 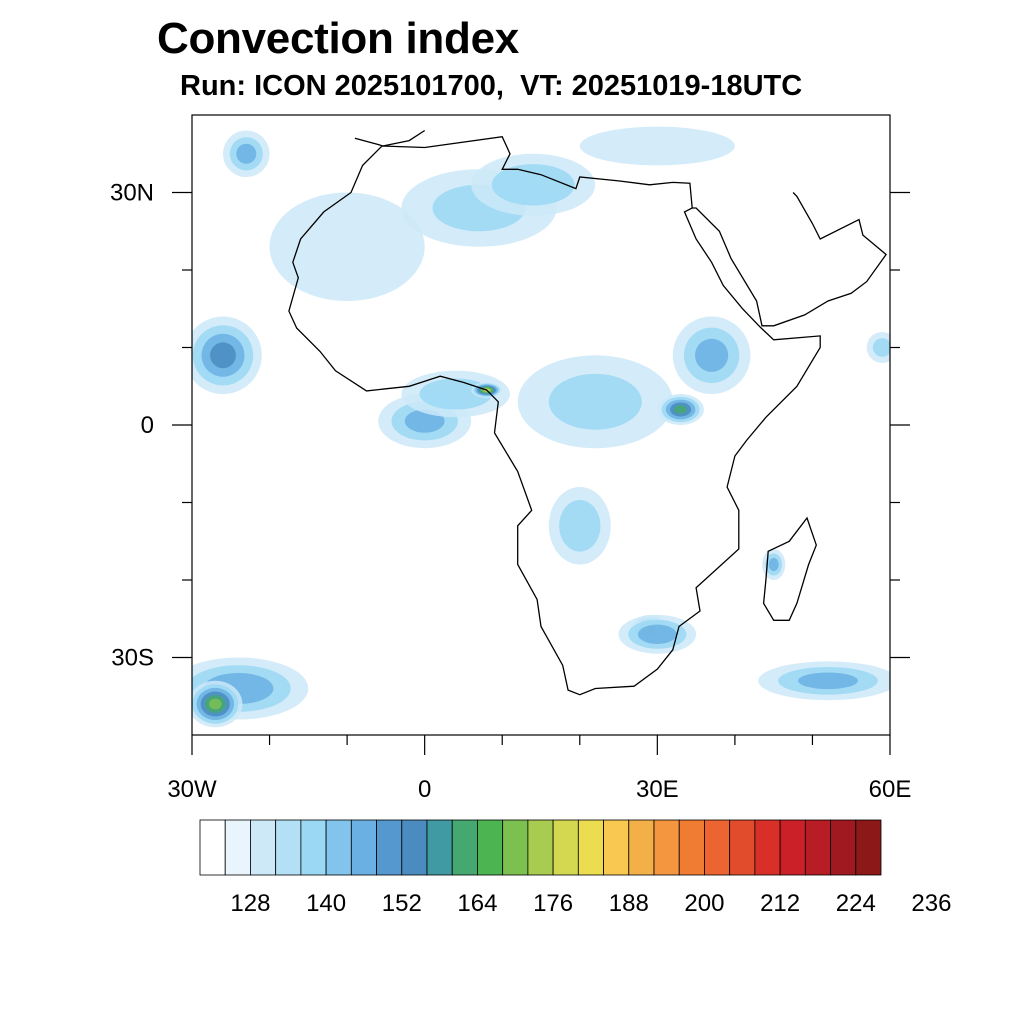 What do you see at coordinates (491, 86) in the screenshot?
I see `chart-subtitle: Run: ICON 2025101700, VT: 20251019-18UTC` at bounding box center [491, 86].